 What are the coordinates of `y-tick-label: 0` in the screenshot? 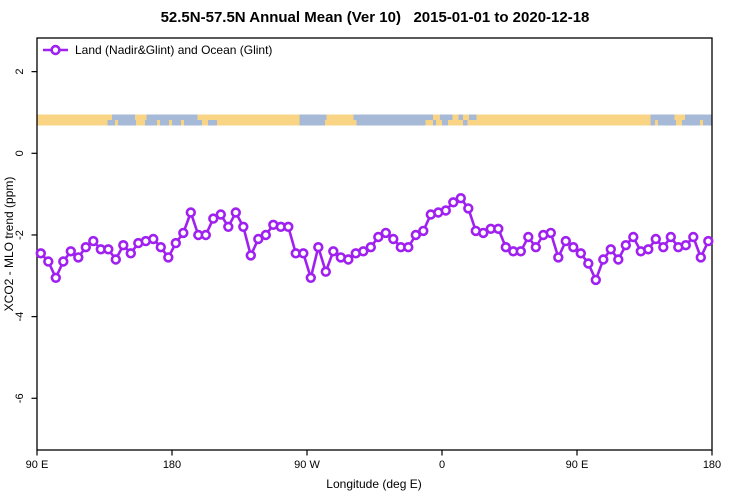 It's located at (20, 153).